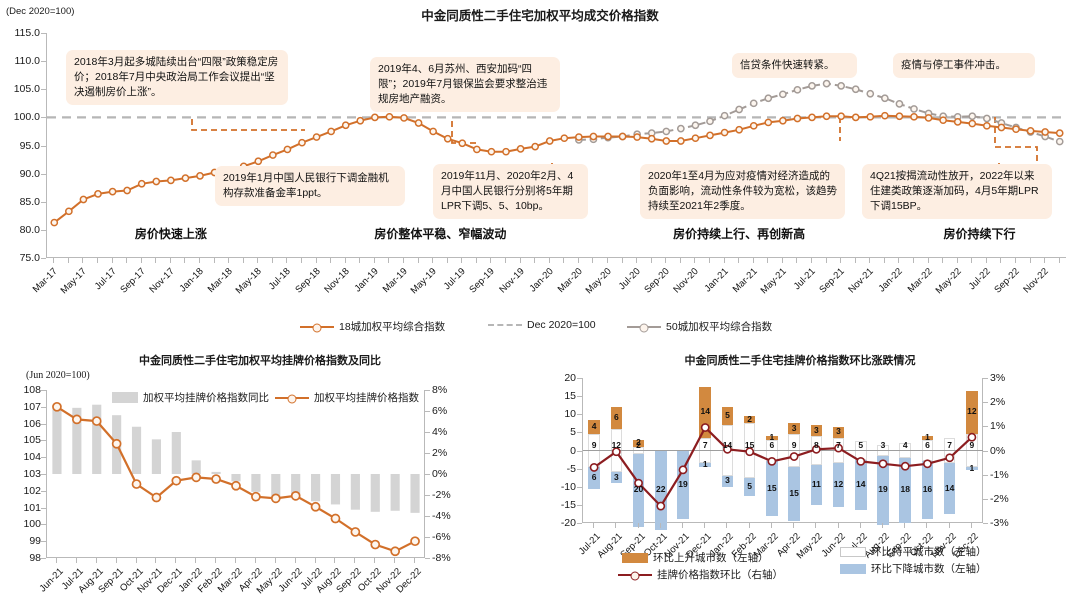 This screenshot has height=615, width=1080. Describe the element at coordinates (40, 11) in the screenshot. I see `top-chart-unit-label: (Dec 2020=100)` at that location.